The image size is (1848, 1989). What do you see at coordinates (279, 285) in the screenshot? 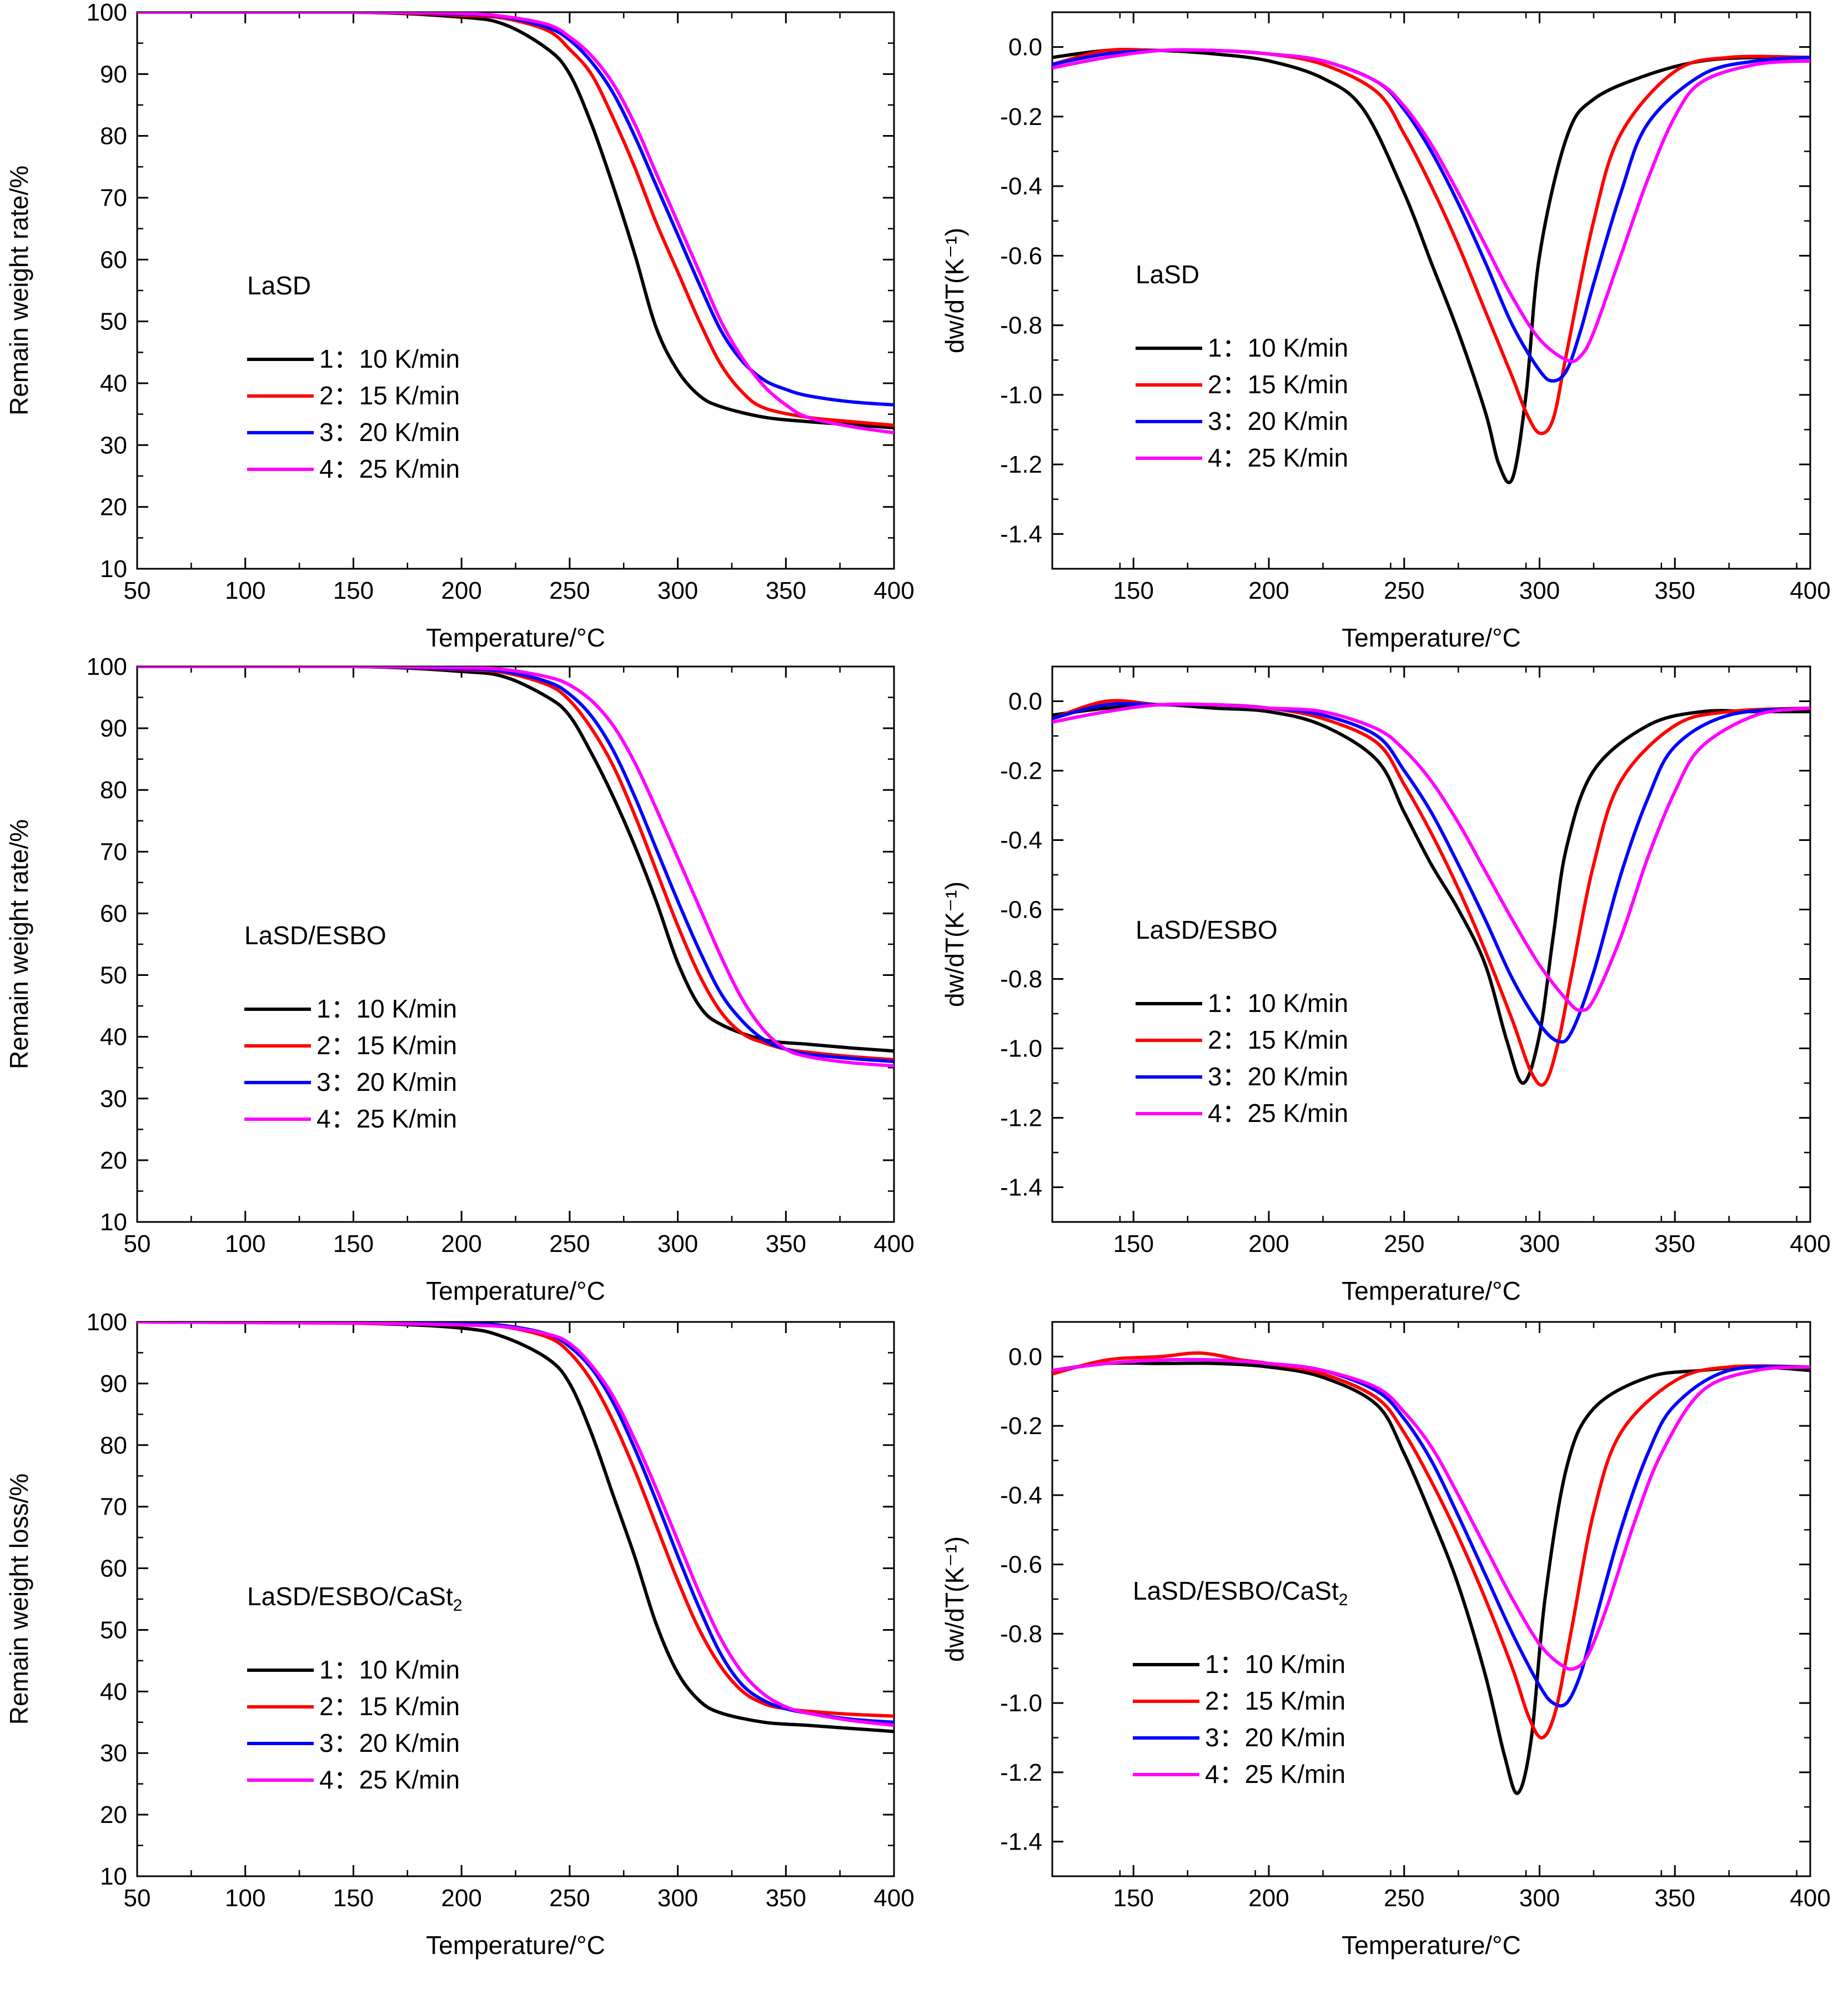
I see `legend-title: LaSD` at bounding box center [279, 285].